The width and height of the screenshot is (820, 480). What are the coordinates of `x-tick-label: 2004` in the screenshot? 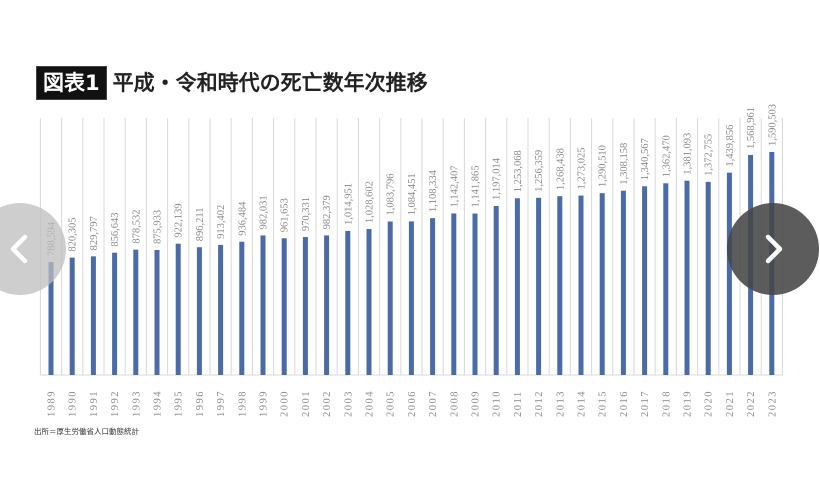 It's located at (370, 403).